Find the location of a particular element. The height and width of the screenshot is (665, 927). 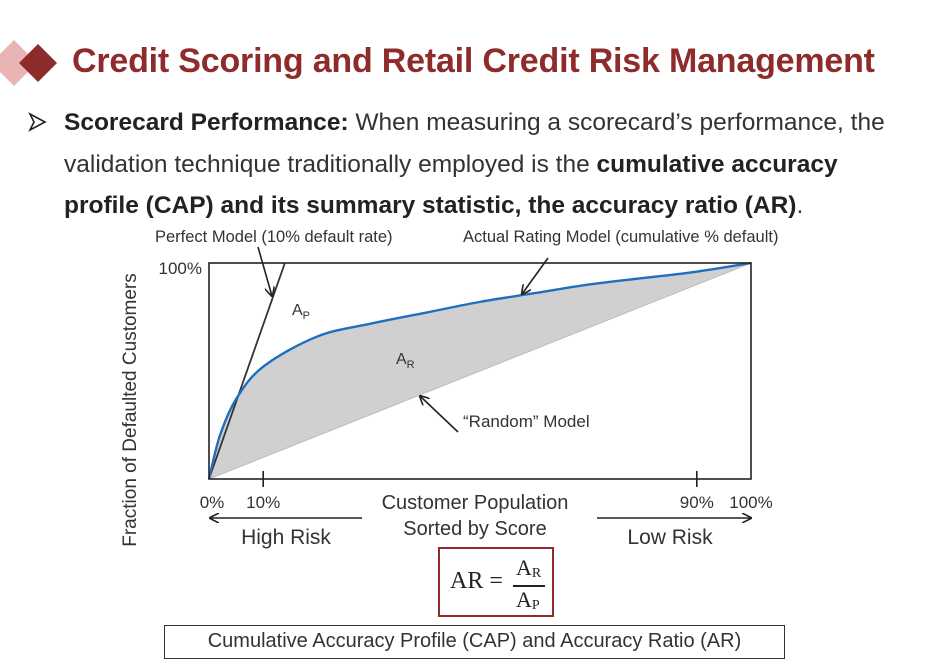

x-tick-label: 0% is located at coordinates (212, 502).